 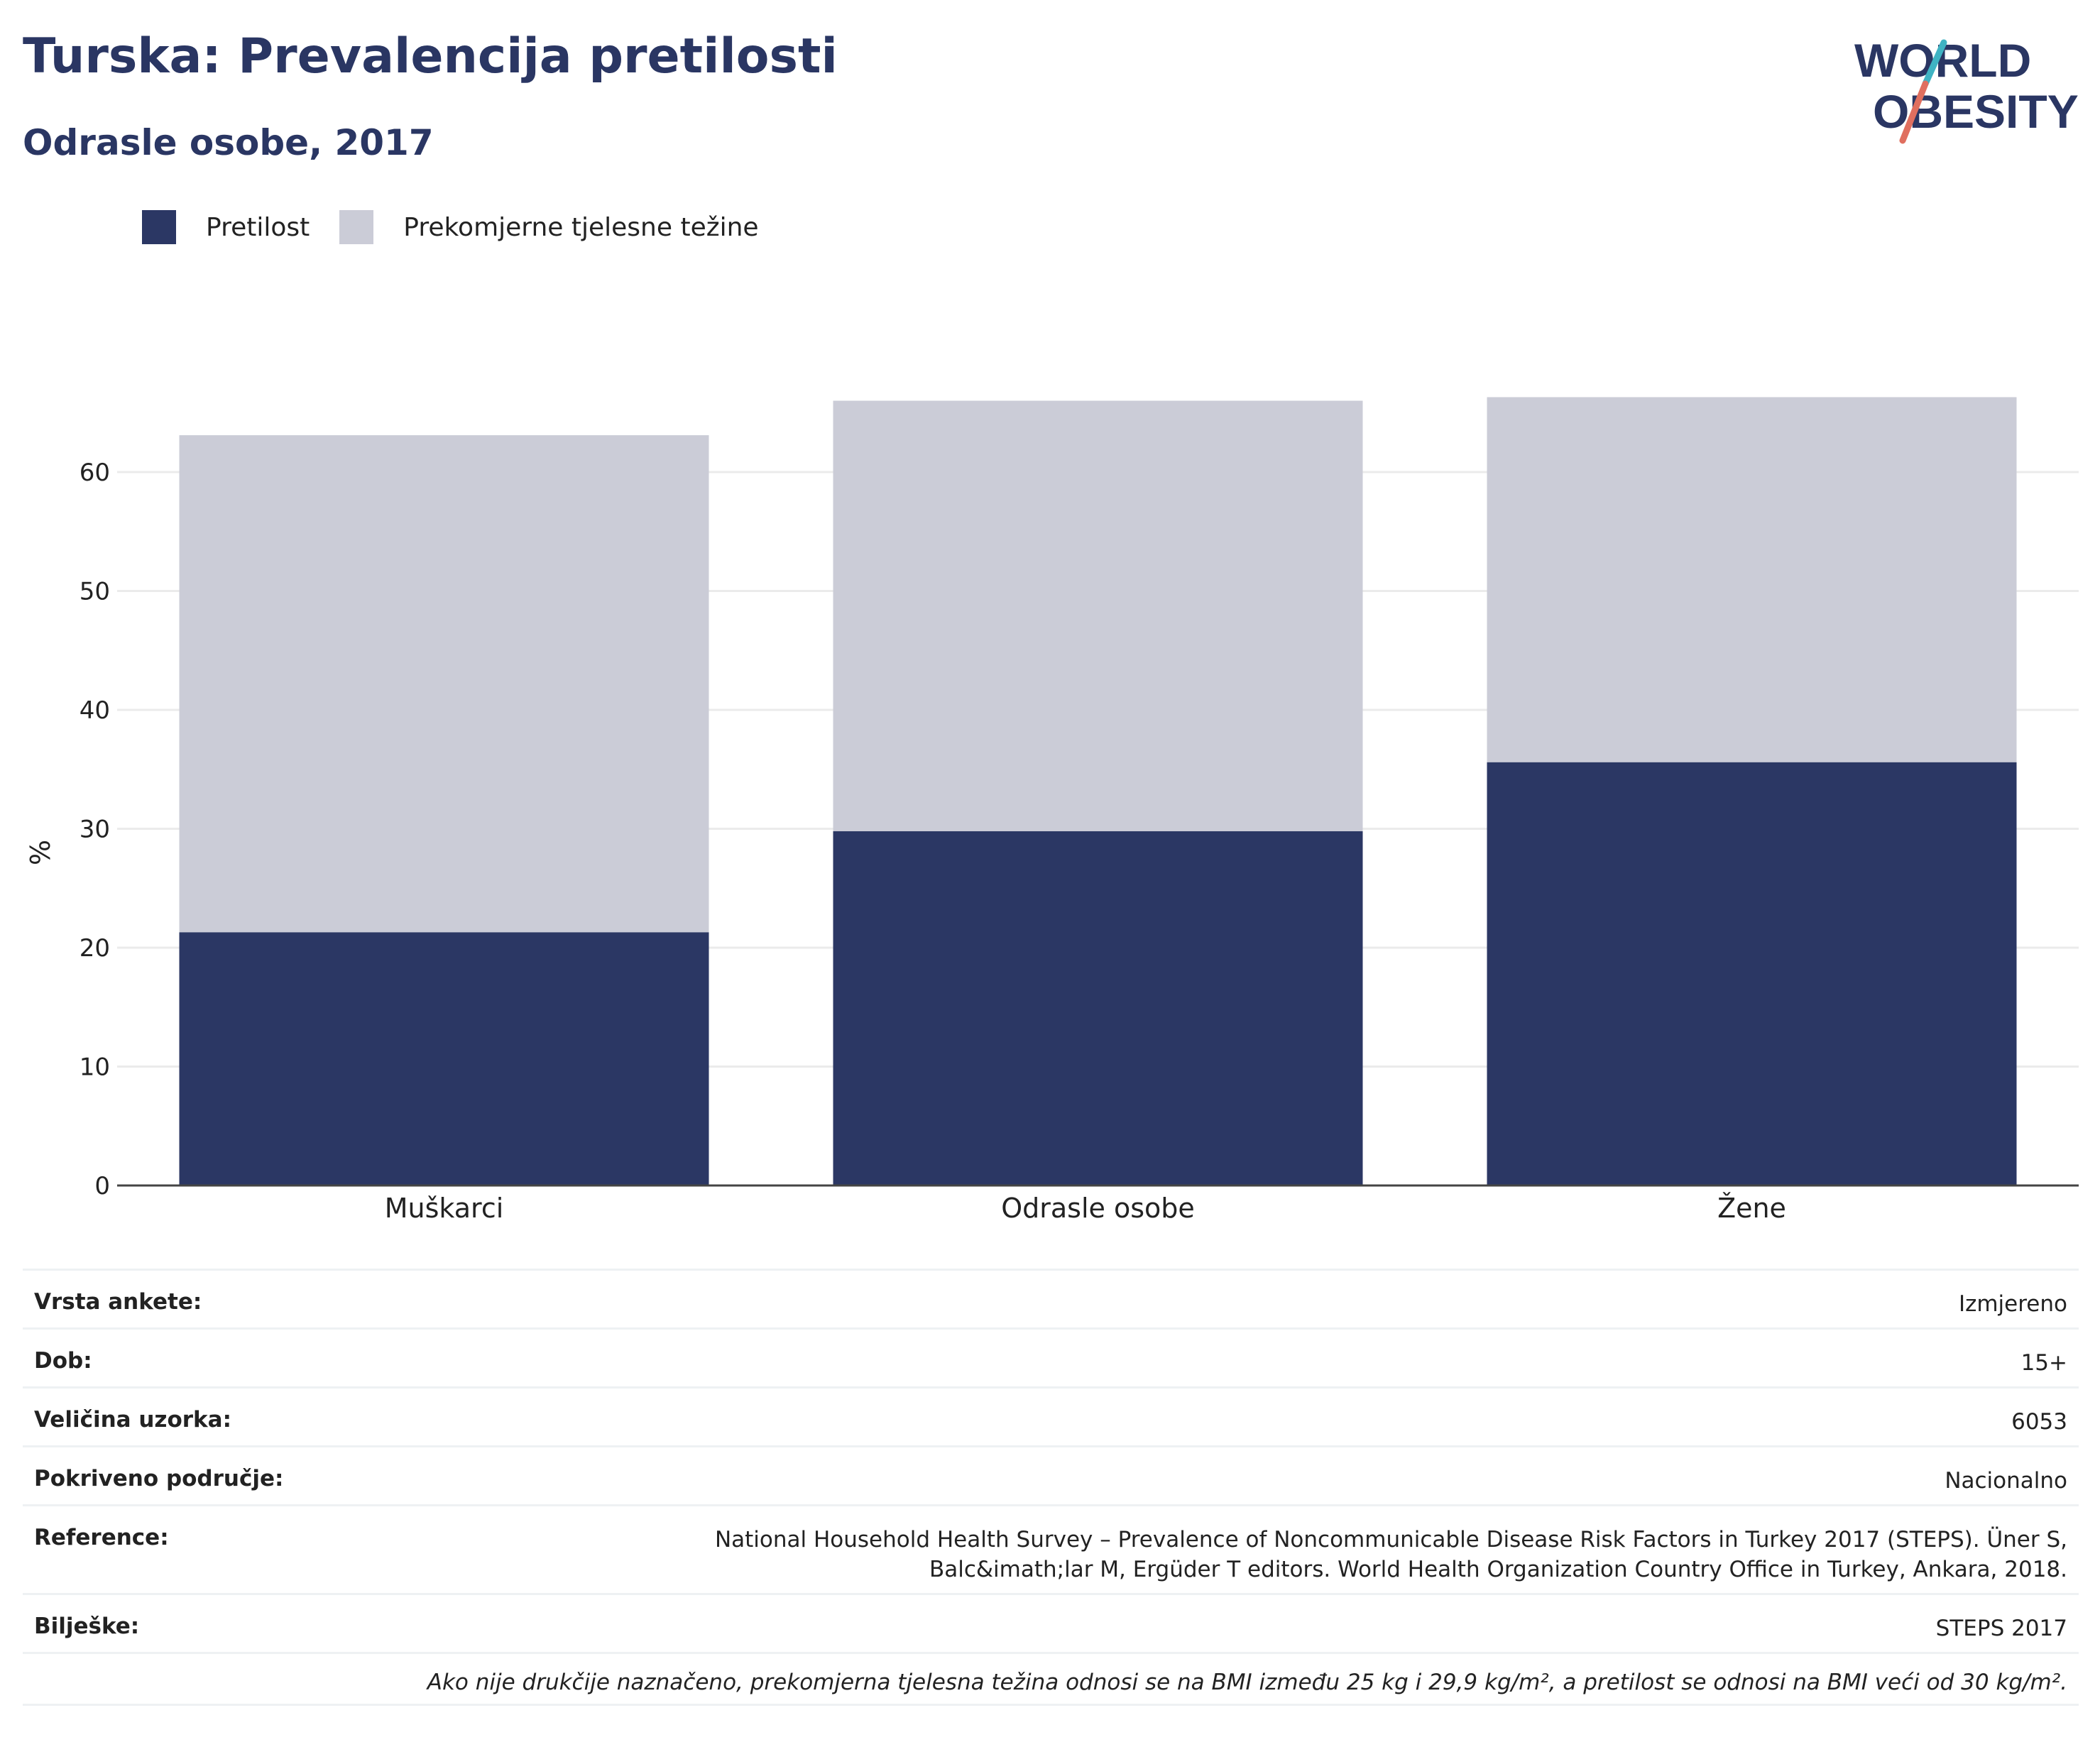 I want to click on info-label: Vrsta ankete:, so click(x=118, y=1302).